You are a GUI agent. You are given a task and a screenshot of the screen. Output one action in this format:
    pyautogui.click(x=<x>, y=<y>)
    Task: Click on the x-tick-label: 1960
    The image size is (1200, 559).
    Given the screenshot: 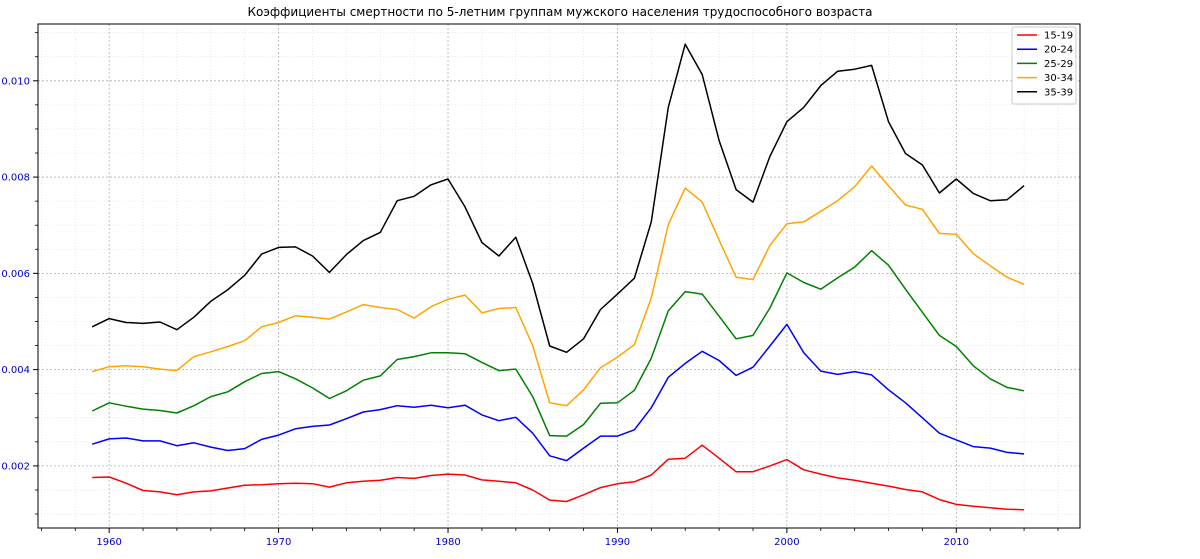 What is the action you would take?
    pyautogui.click(x=108, y=542)
    